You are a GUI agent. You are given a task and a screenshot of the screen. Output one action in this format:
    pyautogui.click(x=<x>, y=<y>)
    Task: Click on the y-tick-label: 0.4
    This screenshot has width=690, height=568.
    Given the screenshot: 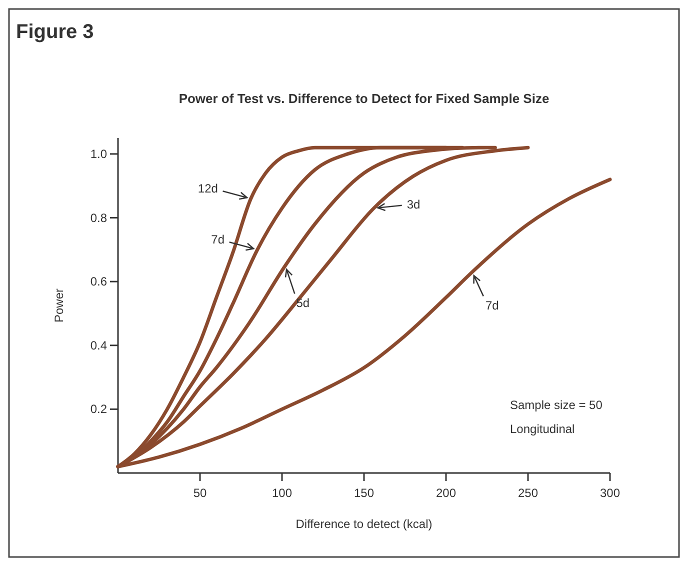 What is the action you would take?
    pyautogui.click(x=99, y=345)
    